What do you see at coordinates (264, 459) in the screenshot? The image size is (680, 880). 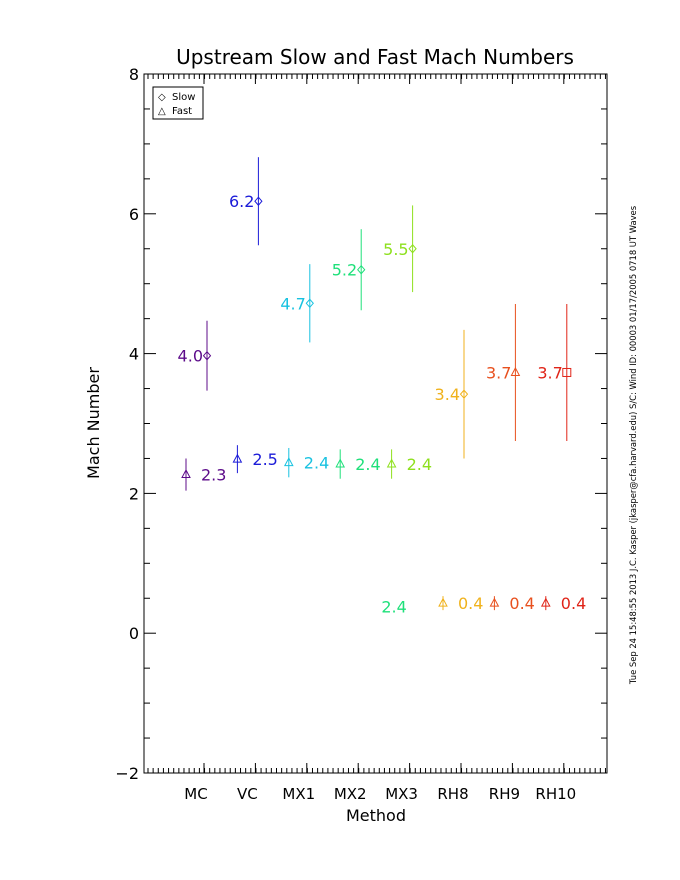 I see `data-label: 2.5` at bounding box center [264, 459].